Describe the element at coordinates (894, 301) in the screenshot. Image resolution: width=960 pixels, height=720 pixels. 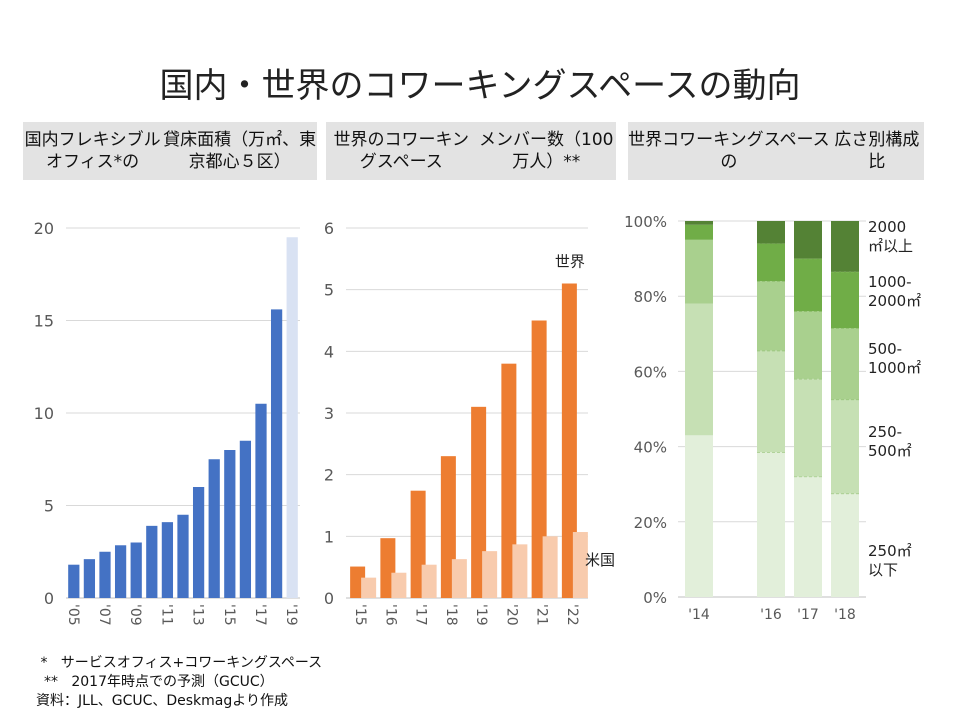
I see `legend-label: 2000㎡` at that location.